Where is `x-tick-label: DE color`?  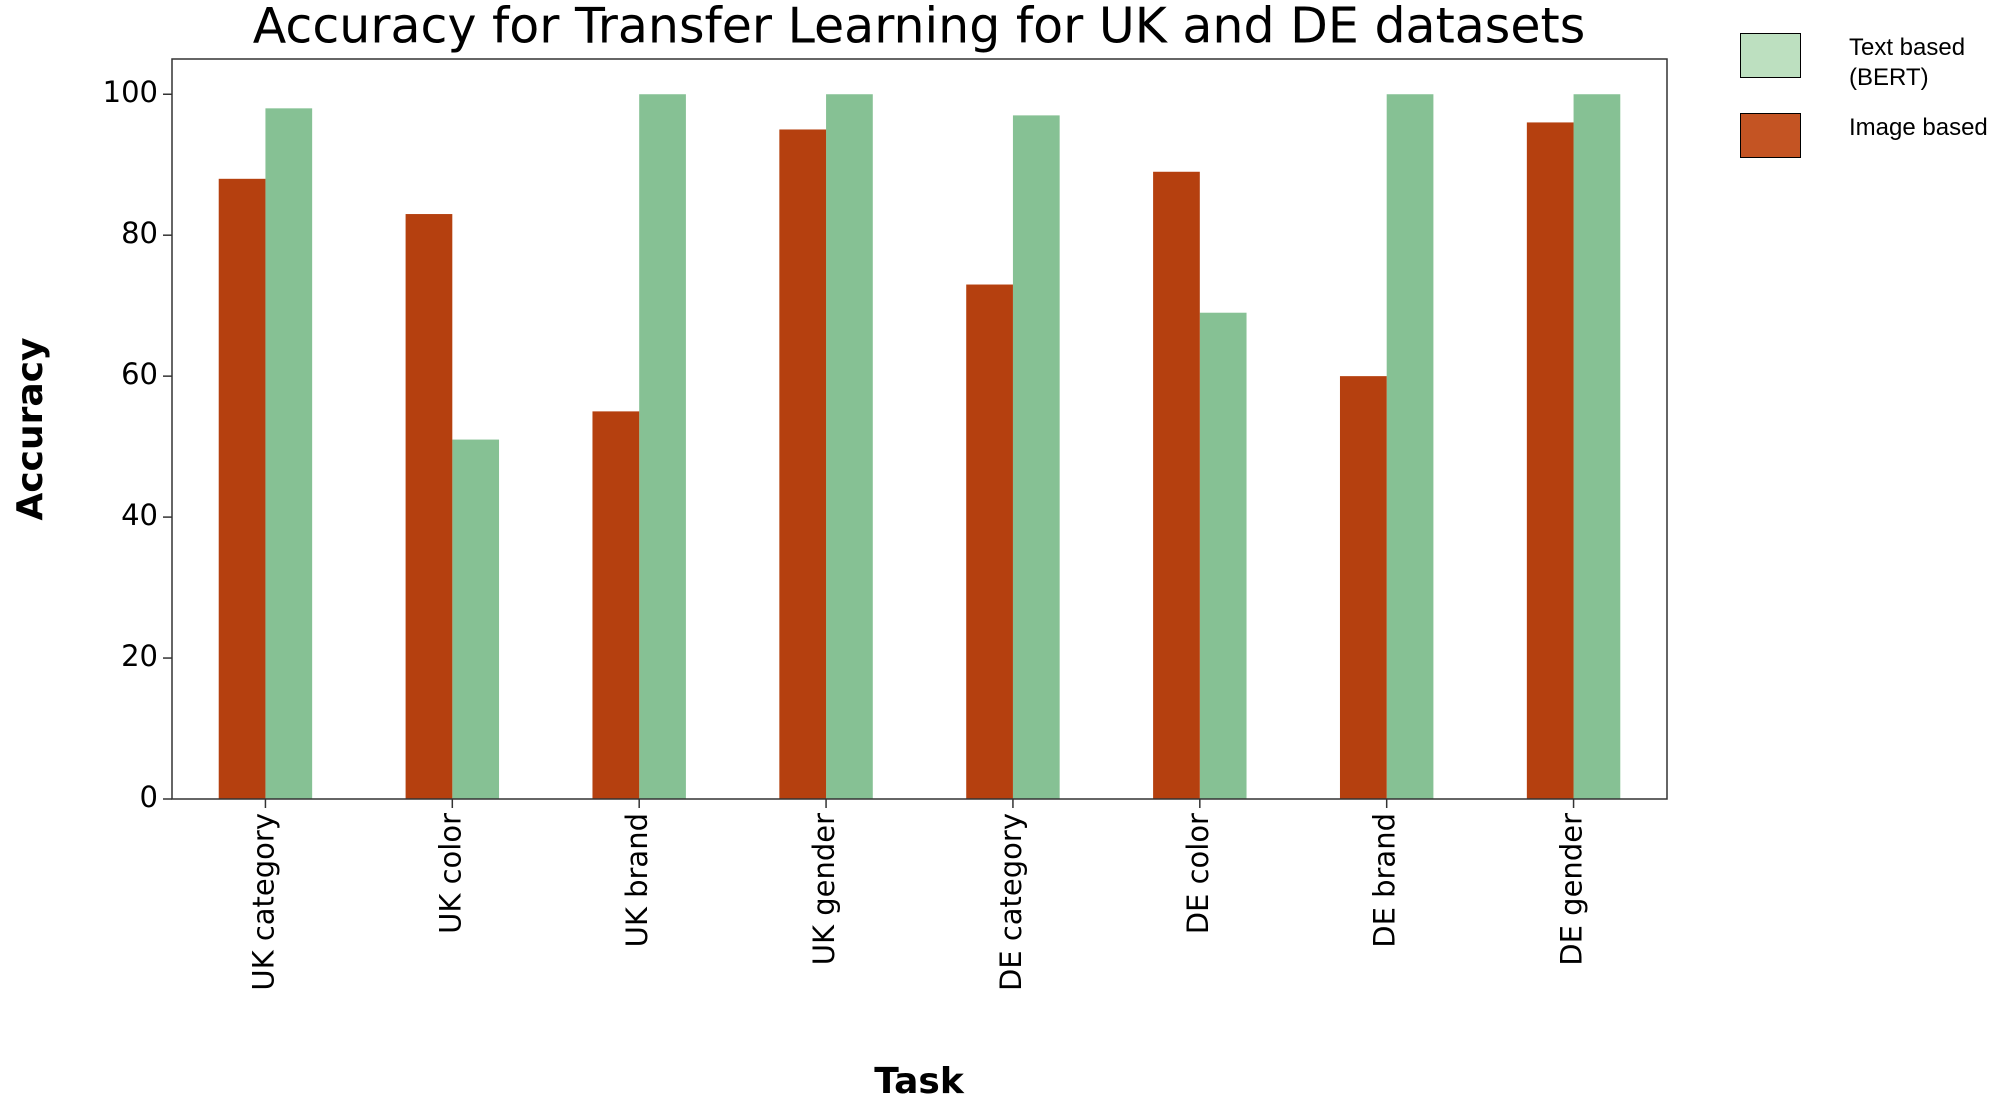
x-tick-label: DE color is located at coordinates (1198, 873).